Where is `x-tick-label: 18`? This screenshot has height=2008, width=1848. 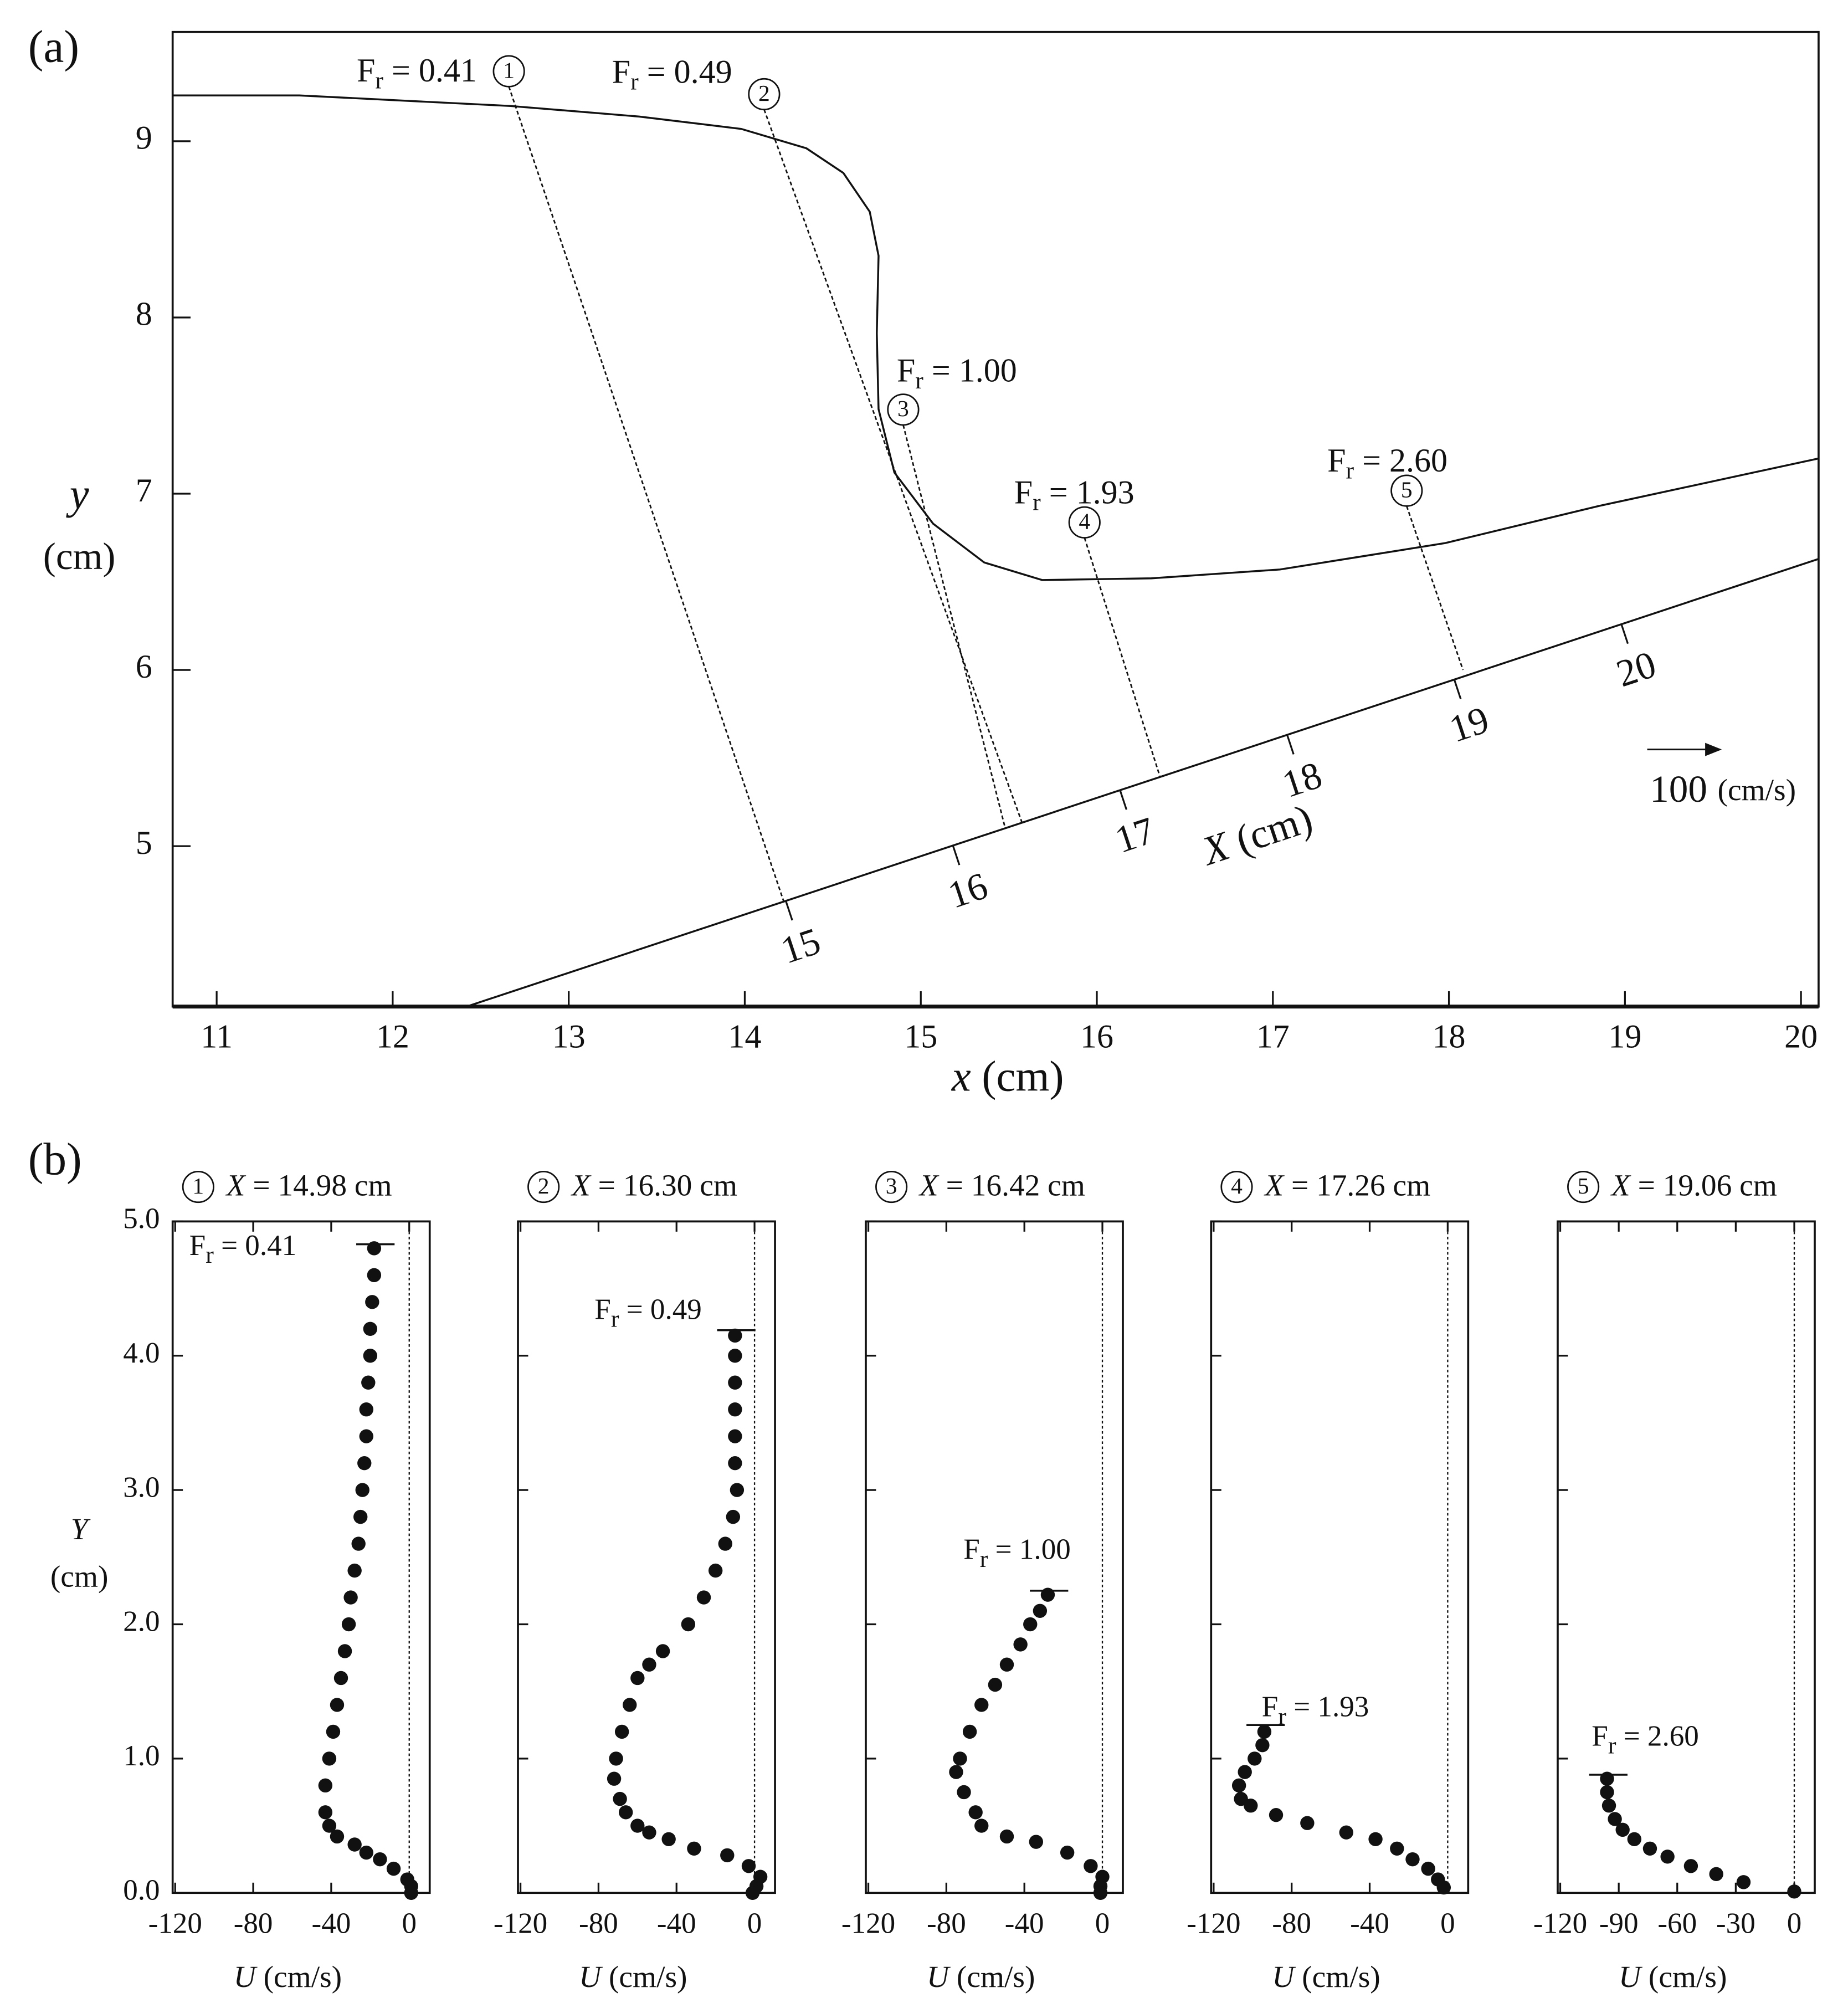
x-tick-label: 18 is located at coordinates (1449, 1036).